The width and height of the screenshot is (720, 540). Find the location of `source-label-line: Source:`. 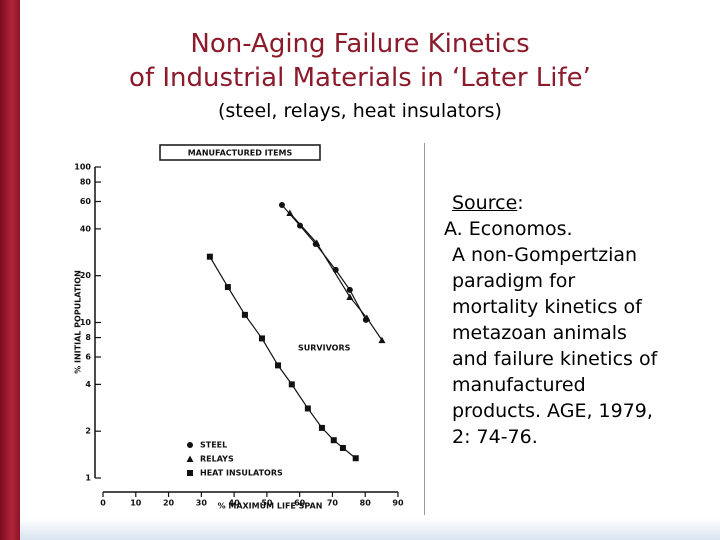

source-label-line: Source: is located at coordinates (488, 203).